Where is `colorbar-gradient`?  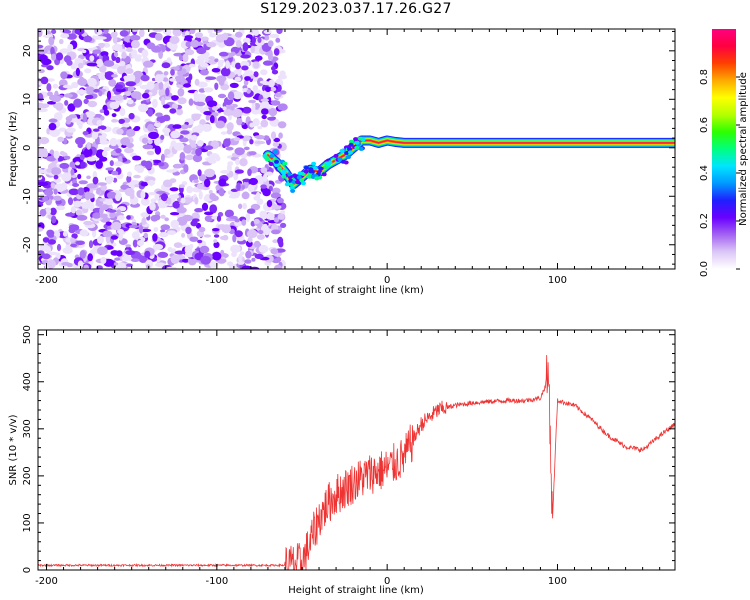 colorbar-gradient is located at coordinates (724, 149).